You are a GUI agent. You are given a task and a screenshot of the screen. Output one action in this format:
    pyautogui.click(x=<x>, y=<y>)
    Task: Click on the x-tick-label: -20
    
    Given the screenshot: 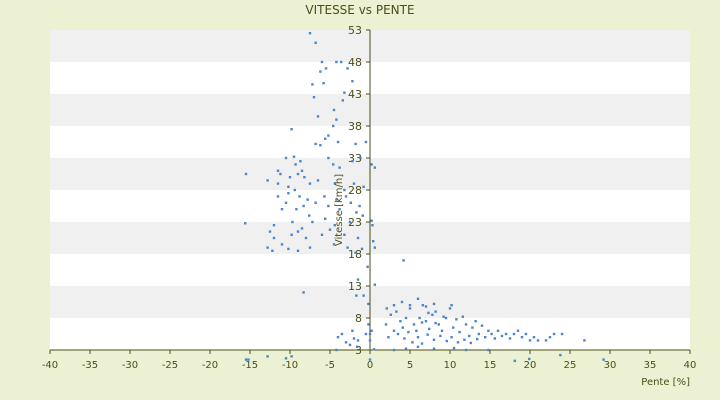 What is the action you would take?
    pyautogui.click(x=210, y=365)
    